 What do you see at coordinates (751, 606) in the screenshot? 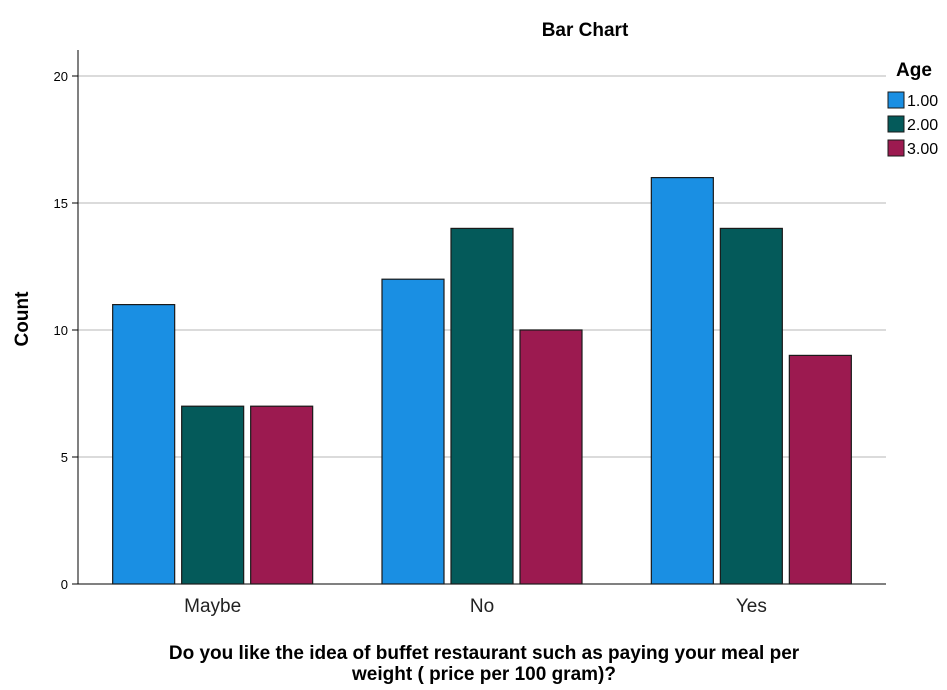
I see `x-tick-label: Yes` at bounding box center [751, 606].